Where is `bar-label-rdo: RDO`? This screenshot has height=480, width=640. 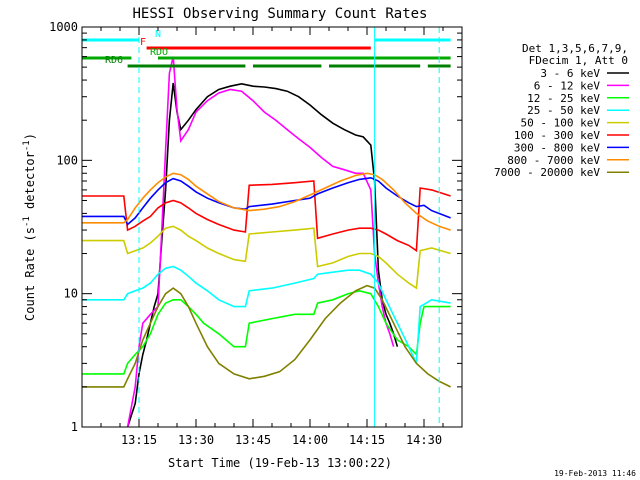
bar-label-rdo: RDO is located at coordinates (159, 52).